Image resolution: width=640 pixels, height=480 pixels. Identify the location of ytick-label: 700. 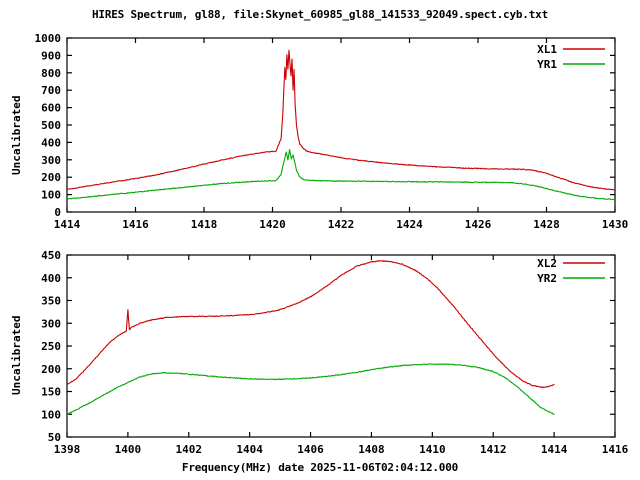
(51, 90).